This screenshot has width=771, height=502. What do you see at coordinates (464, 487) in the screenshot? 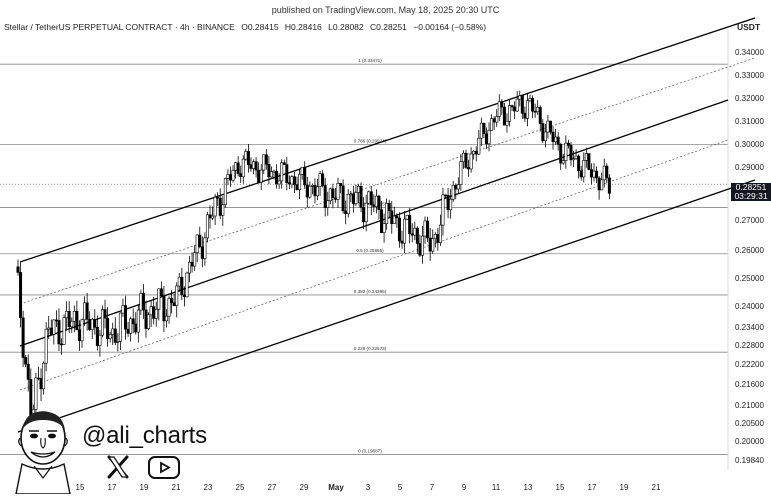
I see `x-tick-label: 9` at bounding box center [464, 487].